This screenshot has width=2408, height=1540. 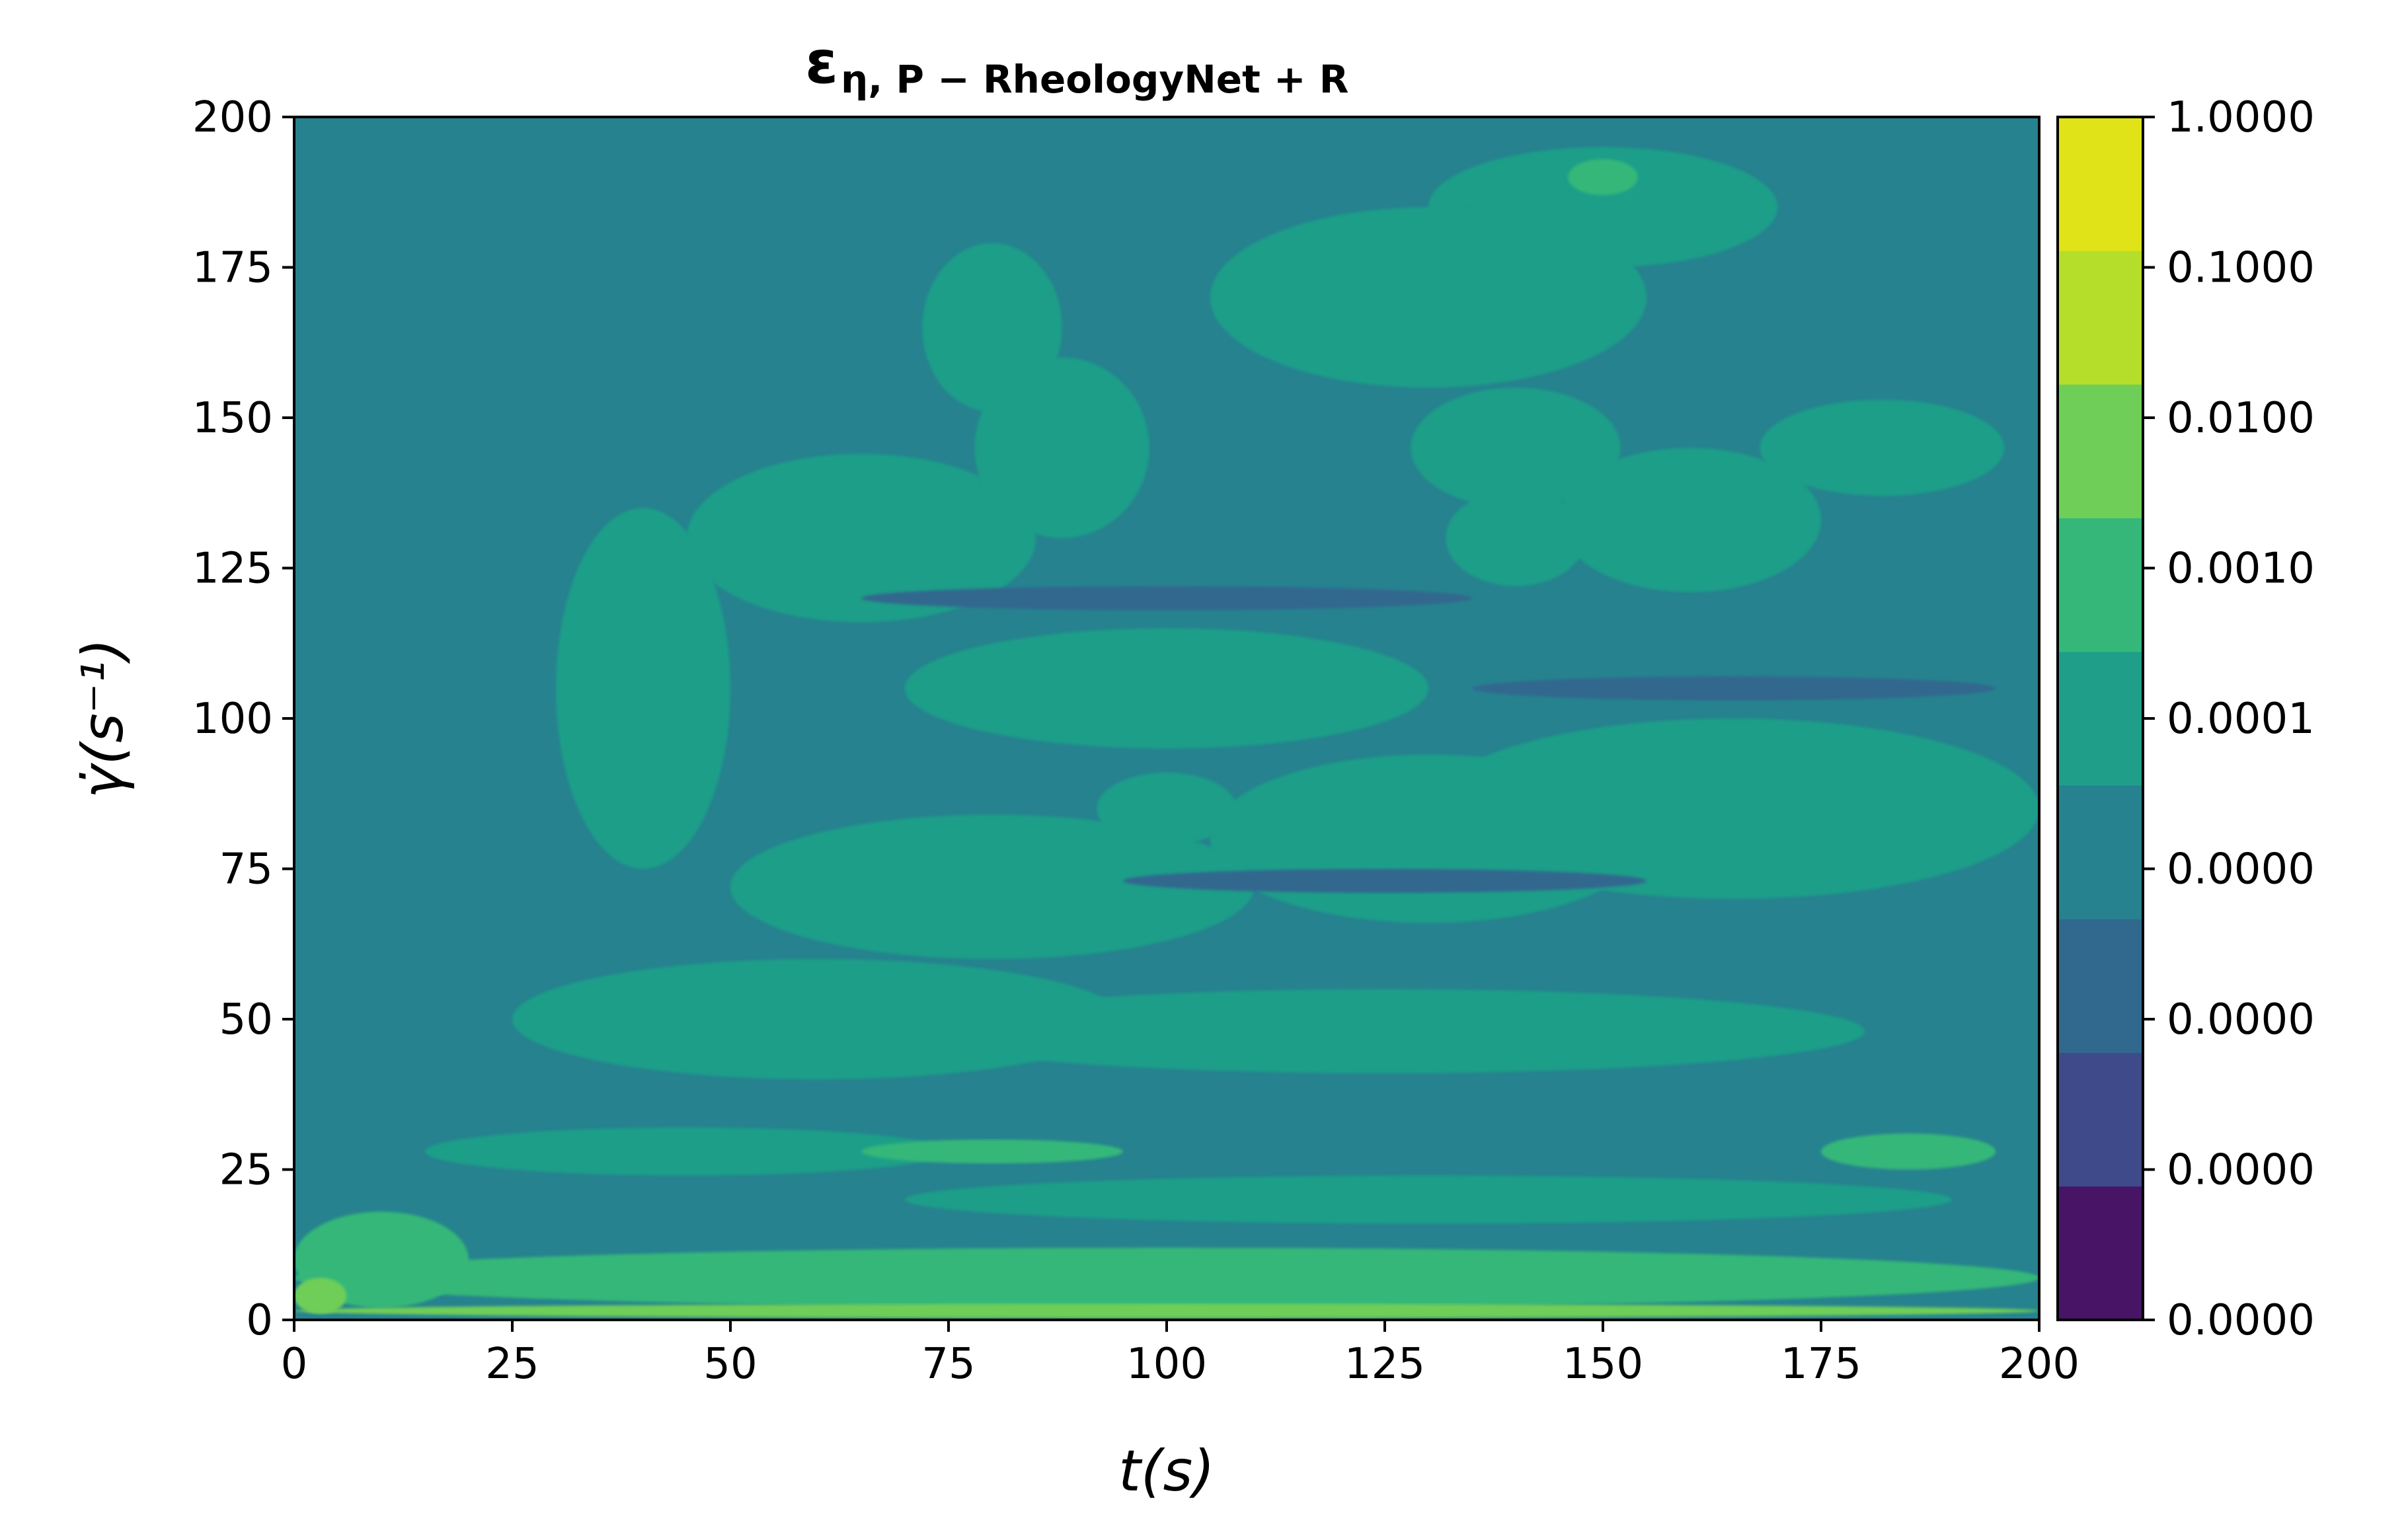 What do you see at coordinates (1166, 1471) in the screenshot?
I see `x-axis-label: t(s)` at bounding box center [1166, 1471].